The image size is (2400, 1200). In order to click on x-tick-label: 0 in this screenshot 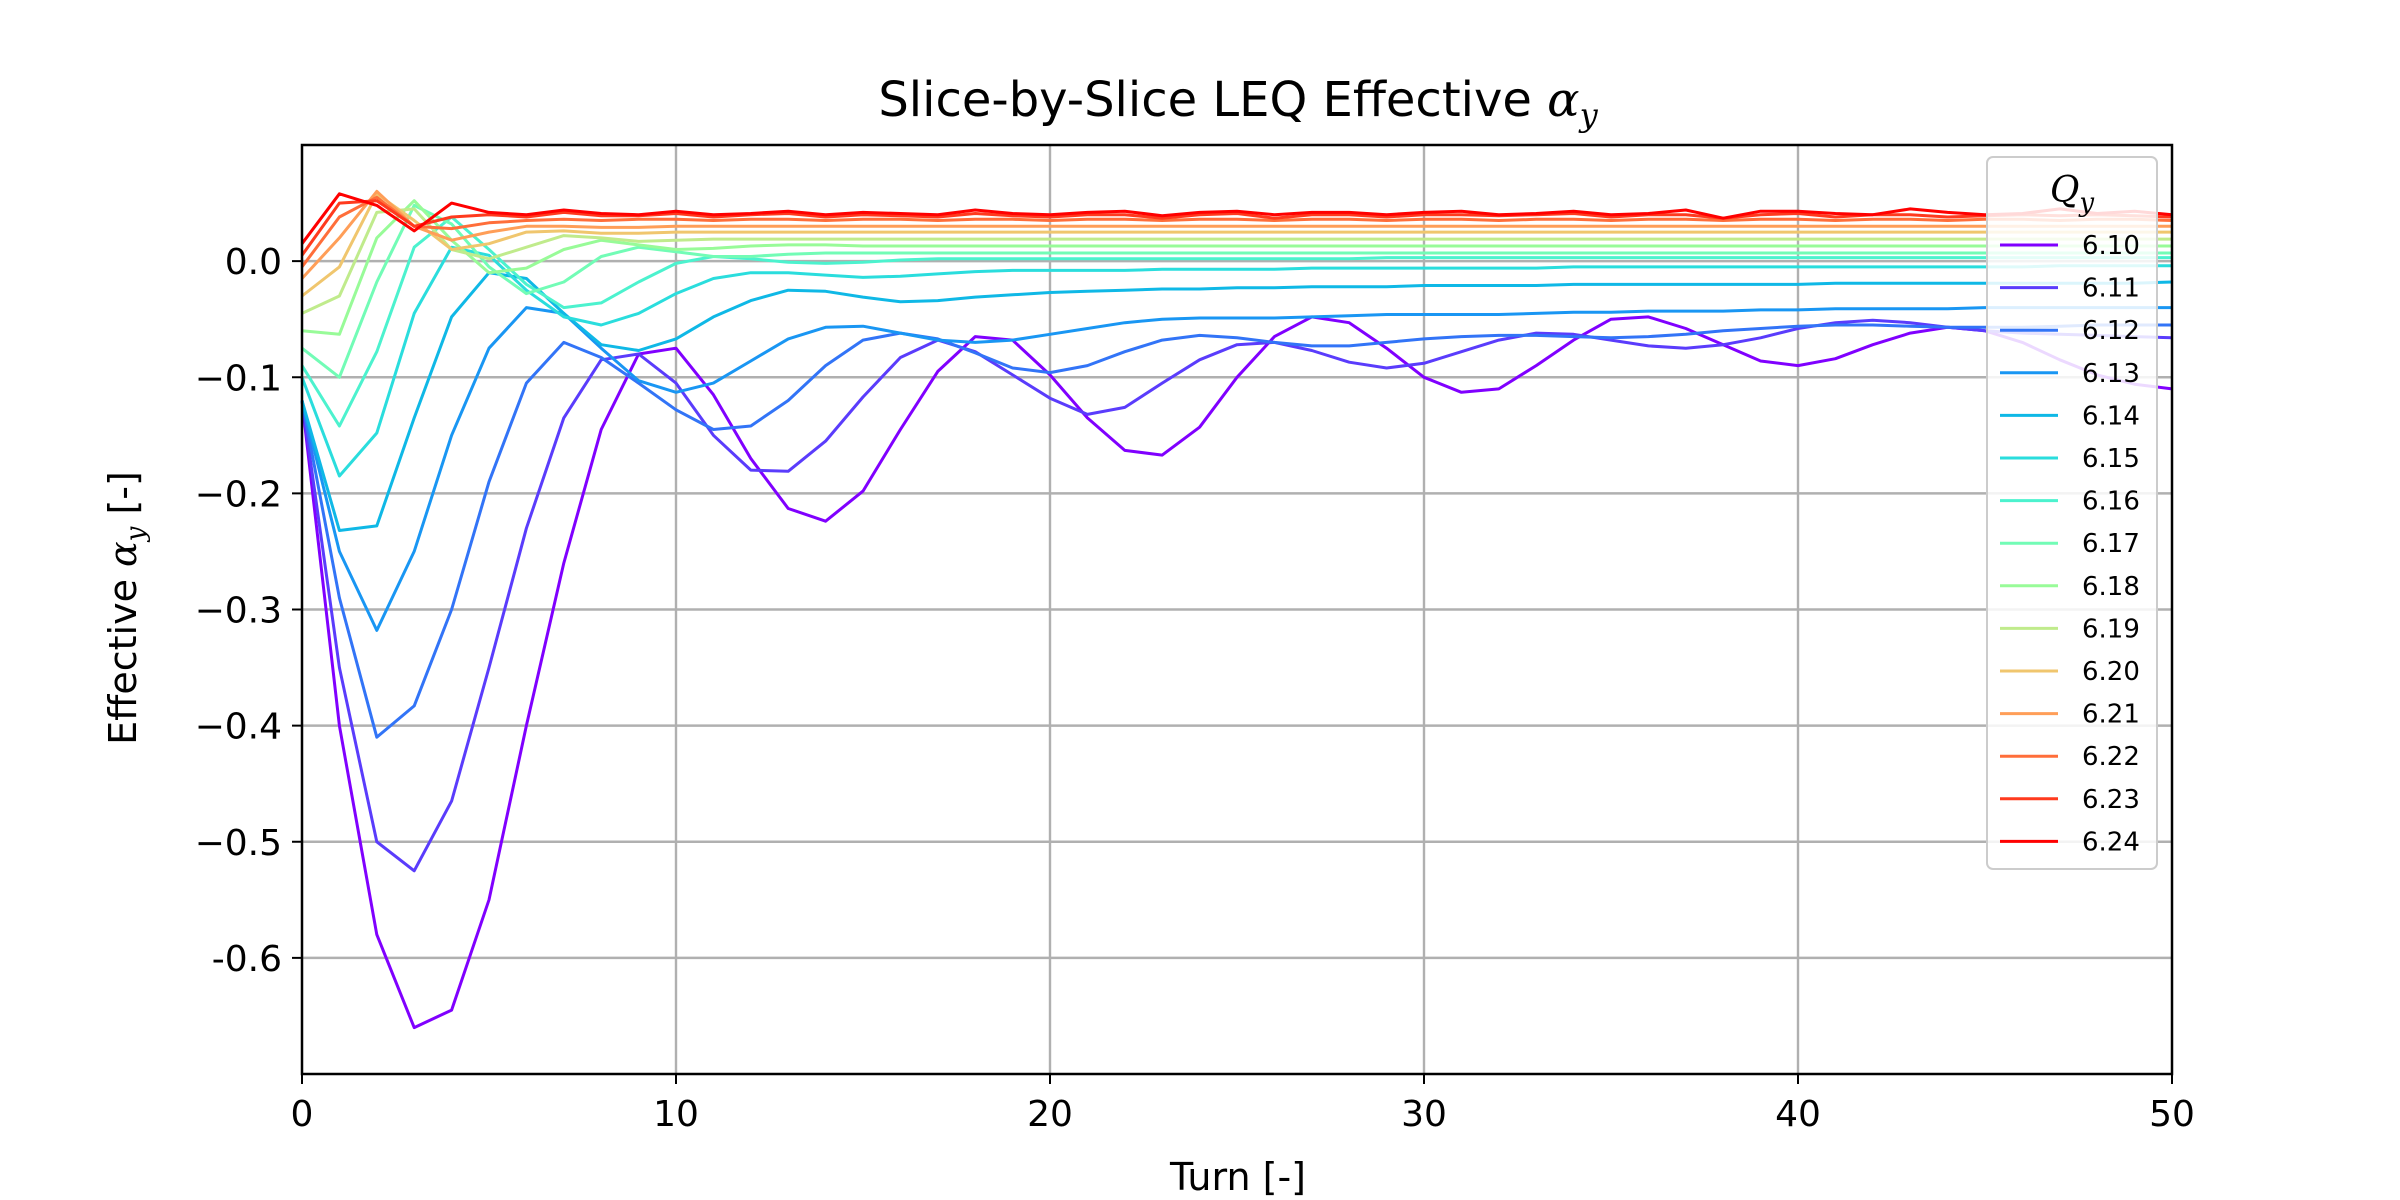, I will do `click(302, 1114)`.